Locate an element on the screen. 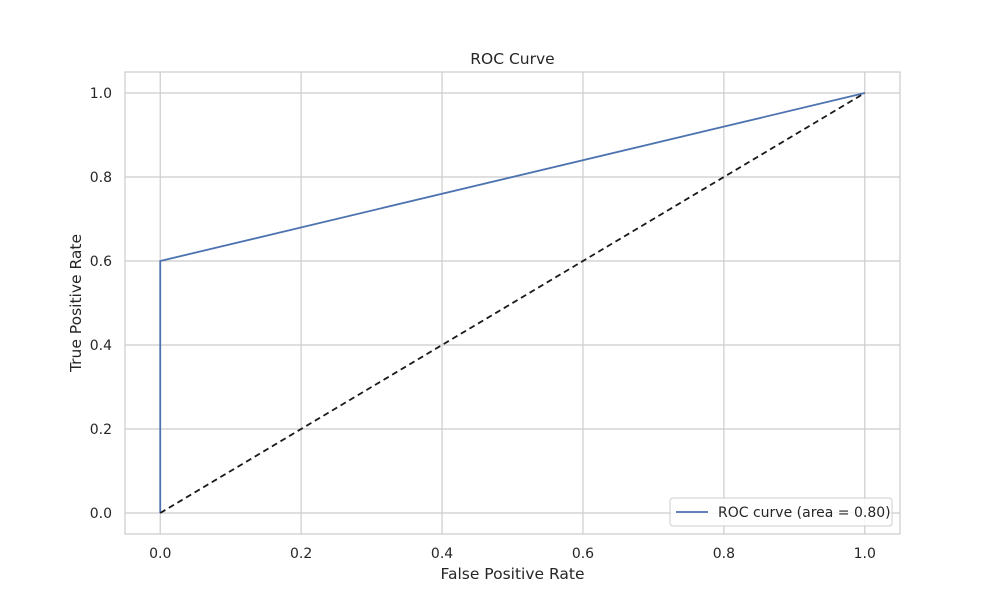  x-tick-label: 0.8 is located at coordinates (724, 554).